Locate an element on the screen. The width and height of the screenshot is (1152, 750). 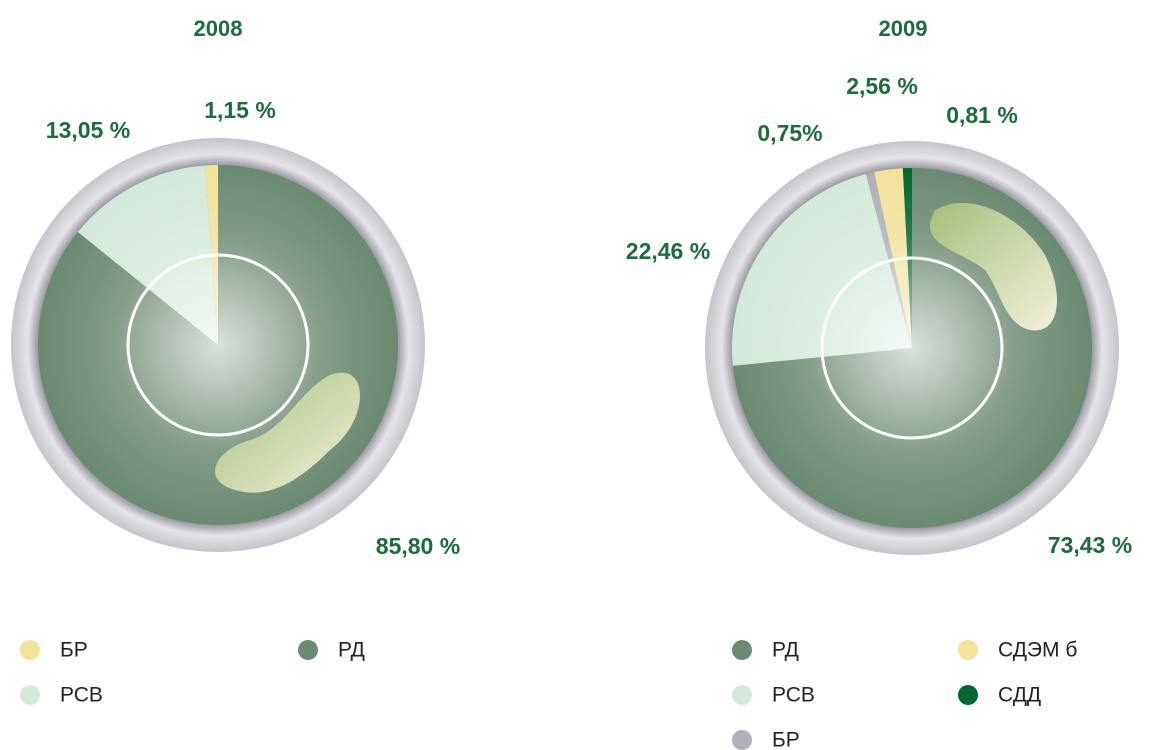
value-label: 73,43 % is located at coordinates (1090, 545).